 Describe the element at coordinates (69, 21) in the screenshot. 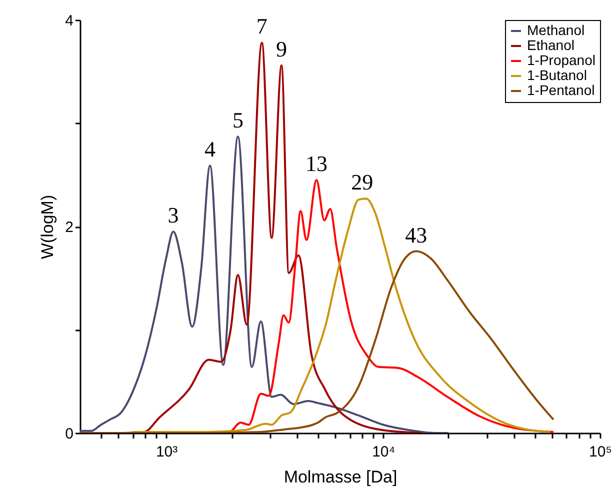

I see `y-tick-label: 4` at that location.